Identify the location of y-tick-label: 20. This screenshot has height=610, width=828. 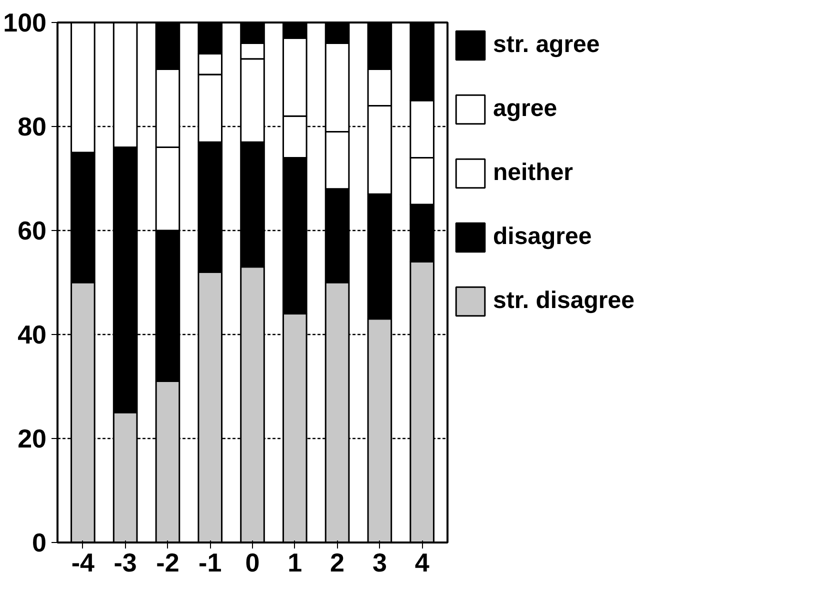
(32, 439).